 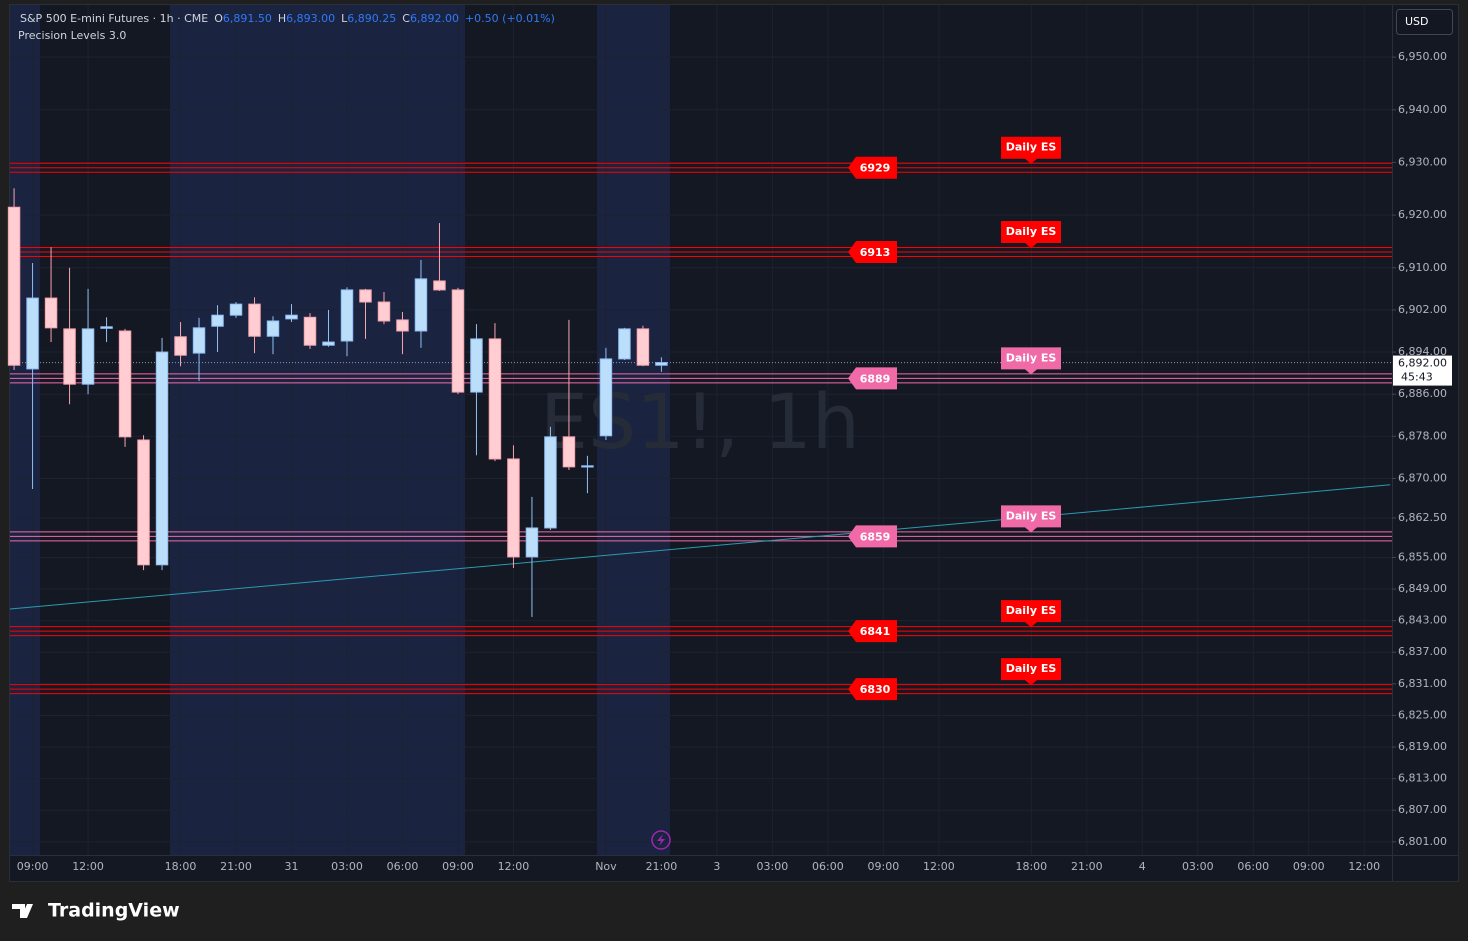 I want to click on y-tick-label: 6,902.00, so click(x=1422, y=309).